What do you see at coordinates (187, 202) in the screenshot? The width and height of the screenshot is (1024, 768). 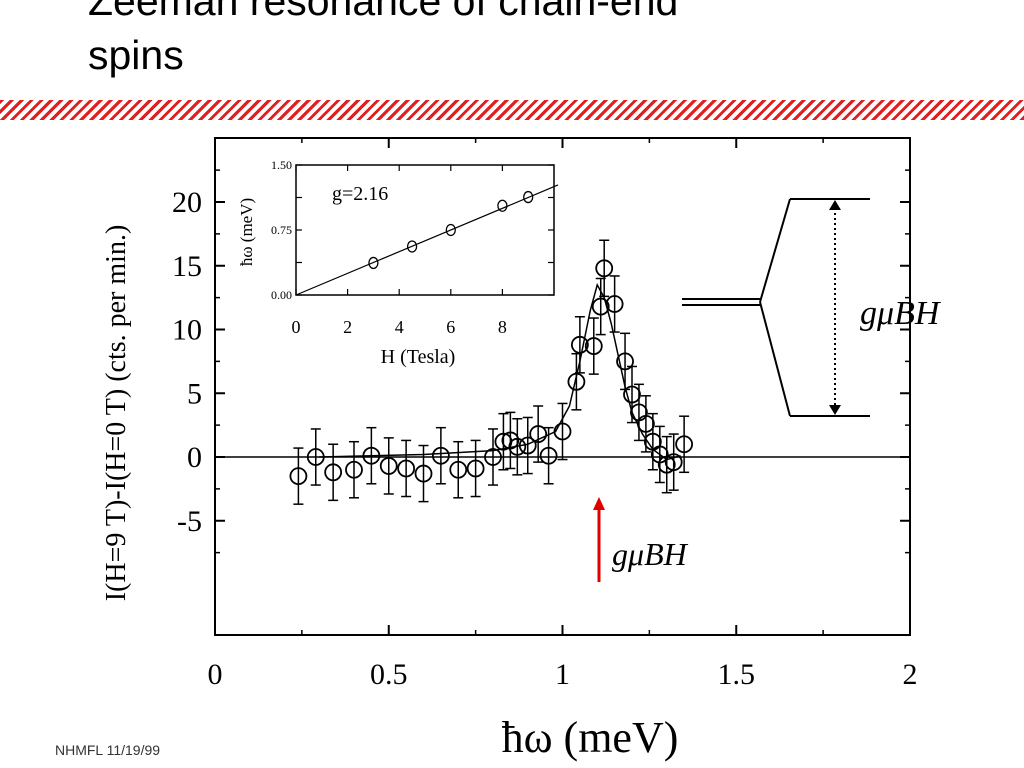 I see `main-y-tick-label: 20` at bounding box center [187, 202].